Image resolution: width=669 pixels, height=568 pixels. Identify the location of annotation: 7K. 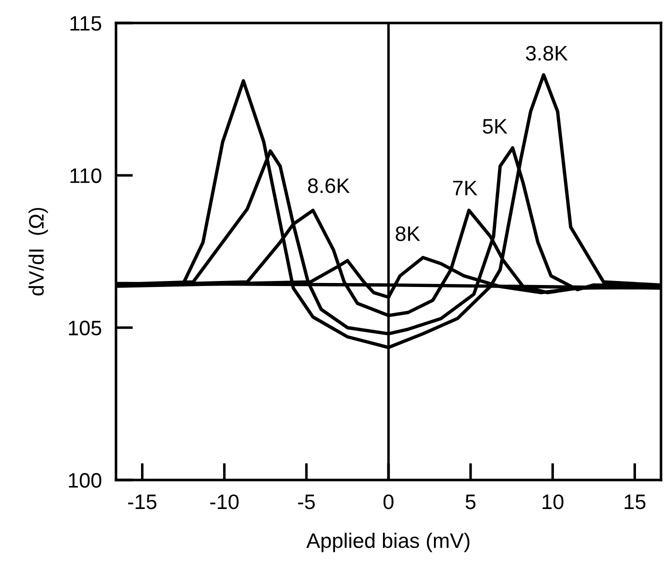
(465, 188).